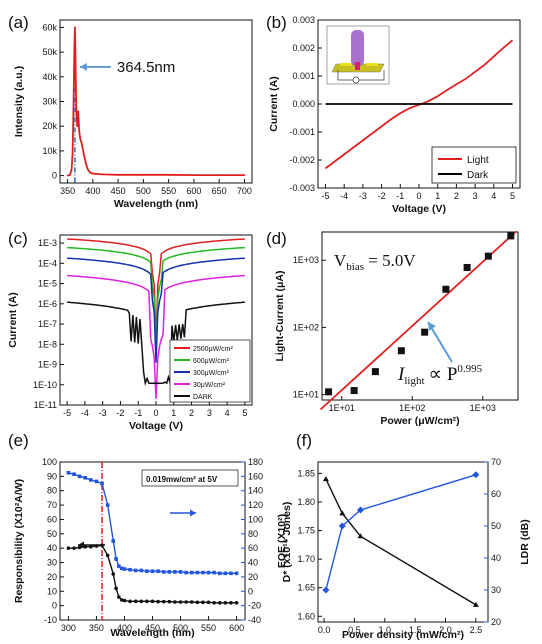 The width and height of the screenshot is (542, 644). Describe the element at coordinates (403, 635) in the screenshot. I see `panel-f-xlabel: Power density (mW/cm²)` at that location.